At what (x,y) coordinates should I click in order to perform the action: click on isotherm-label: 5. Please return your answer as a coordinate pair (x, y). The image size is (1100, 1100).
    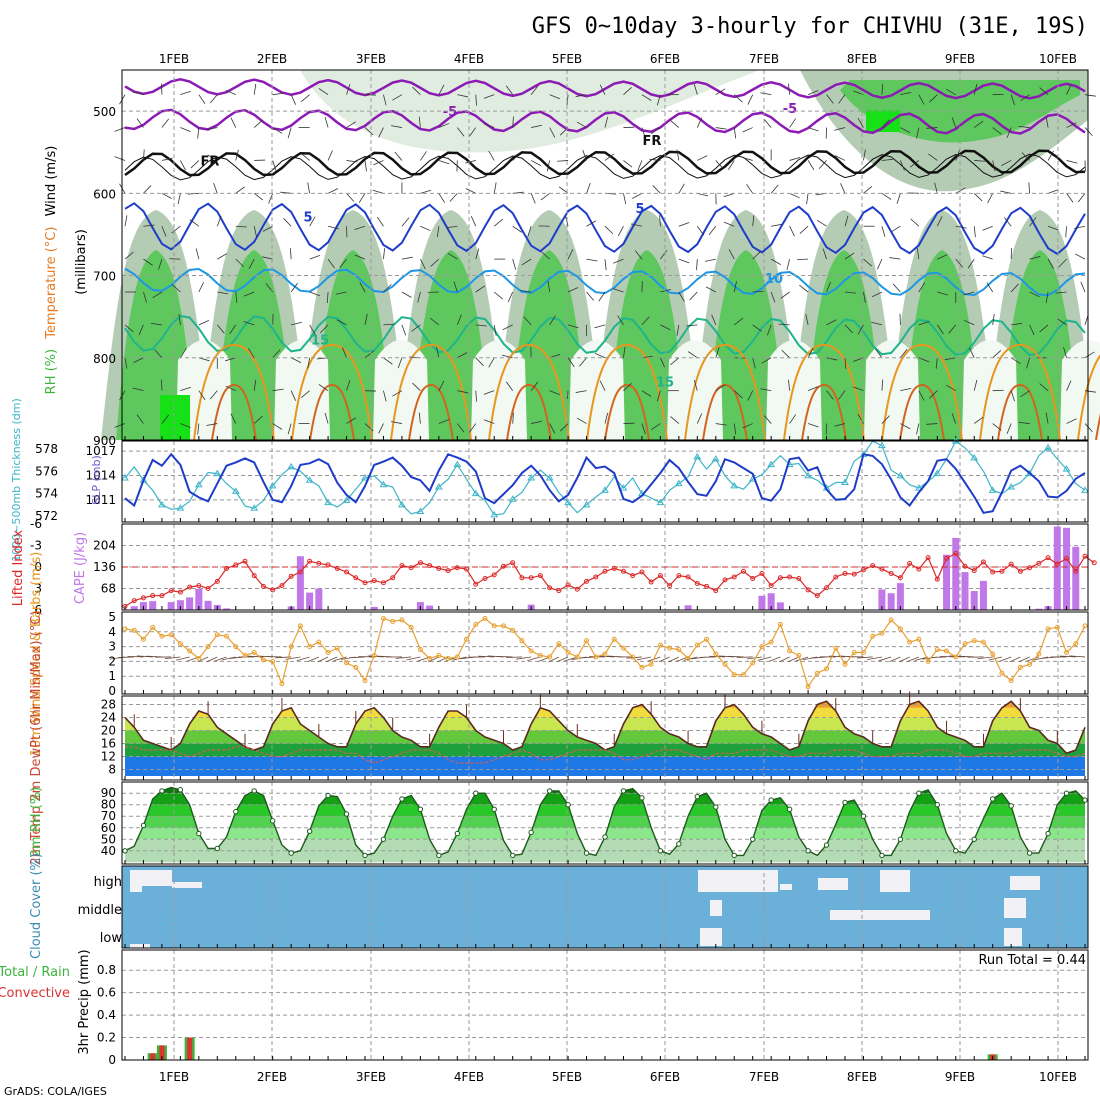
    Looking at the image, I should click on (639, 209).